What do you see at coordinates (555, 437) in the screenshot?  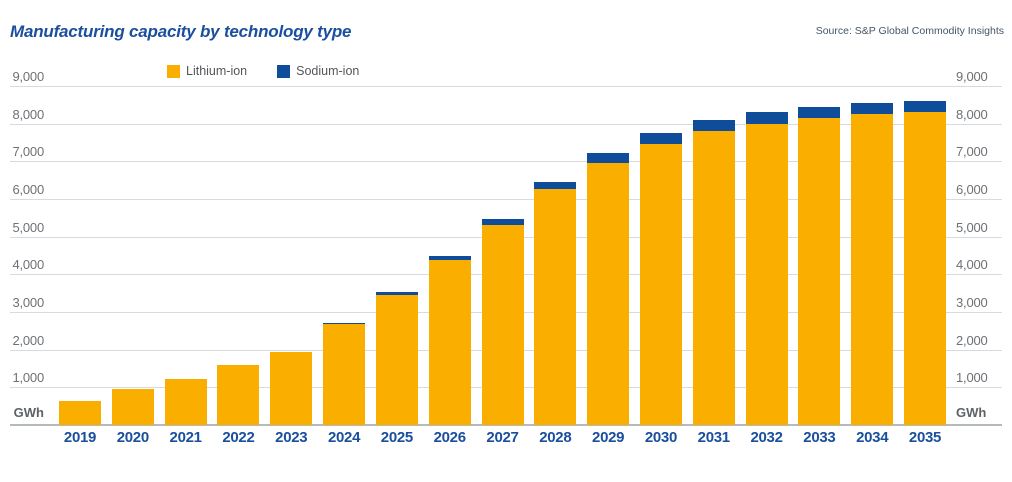 I see `x-tick-label-2028: 2028` at bounding box center [555, 437].